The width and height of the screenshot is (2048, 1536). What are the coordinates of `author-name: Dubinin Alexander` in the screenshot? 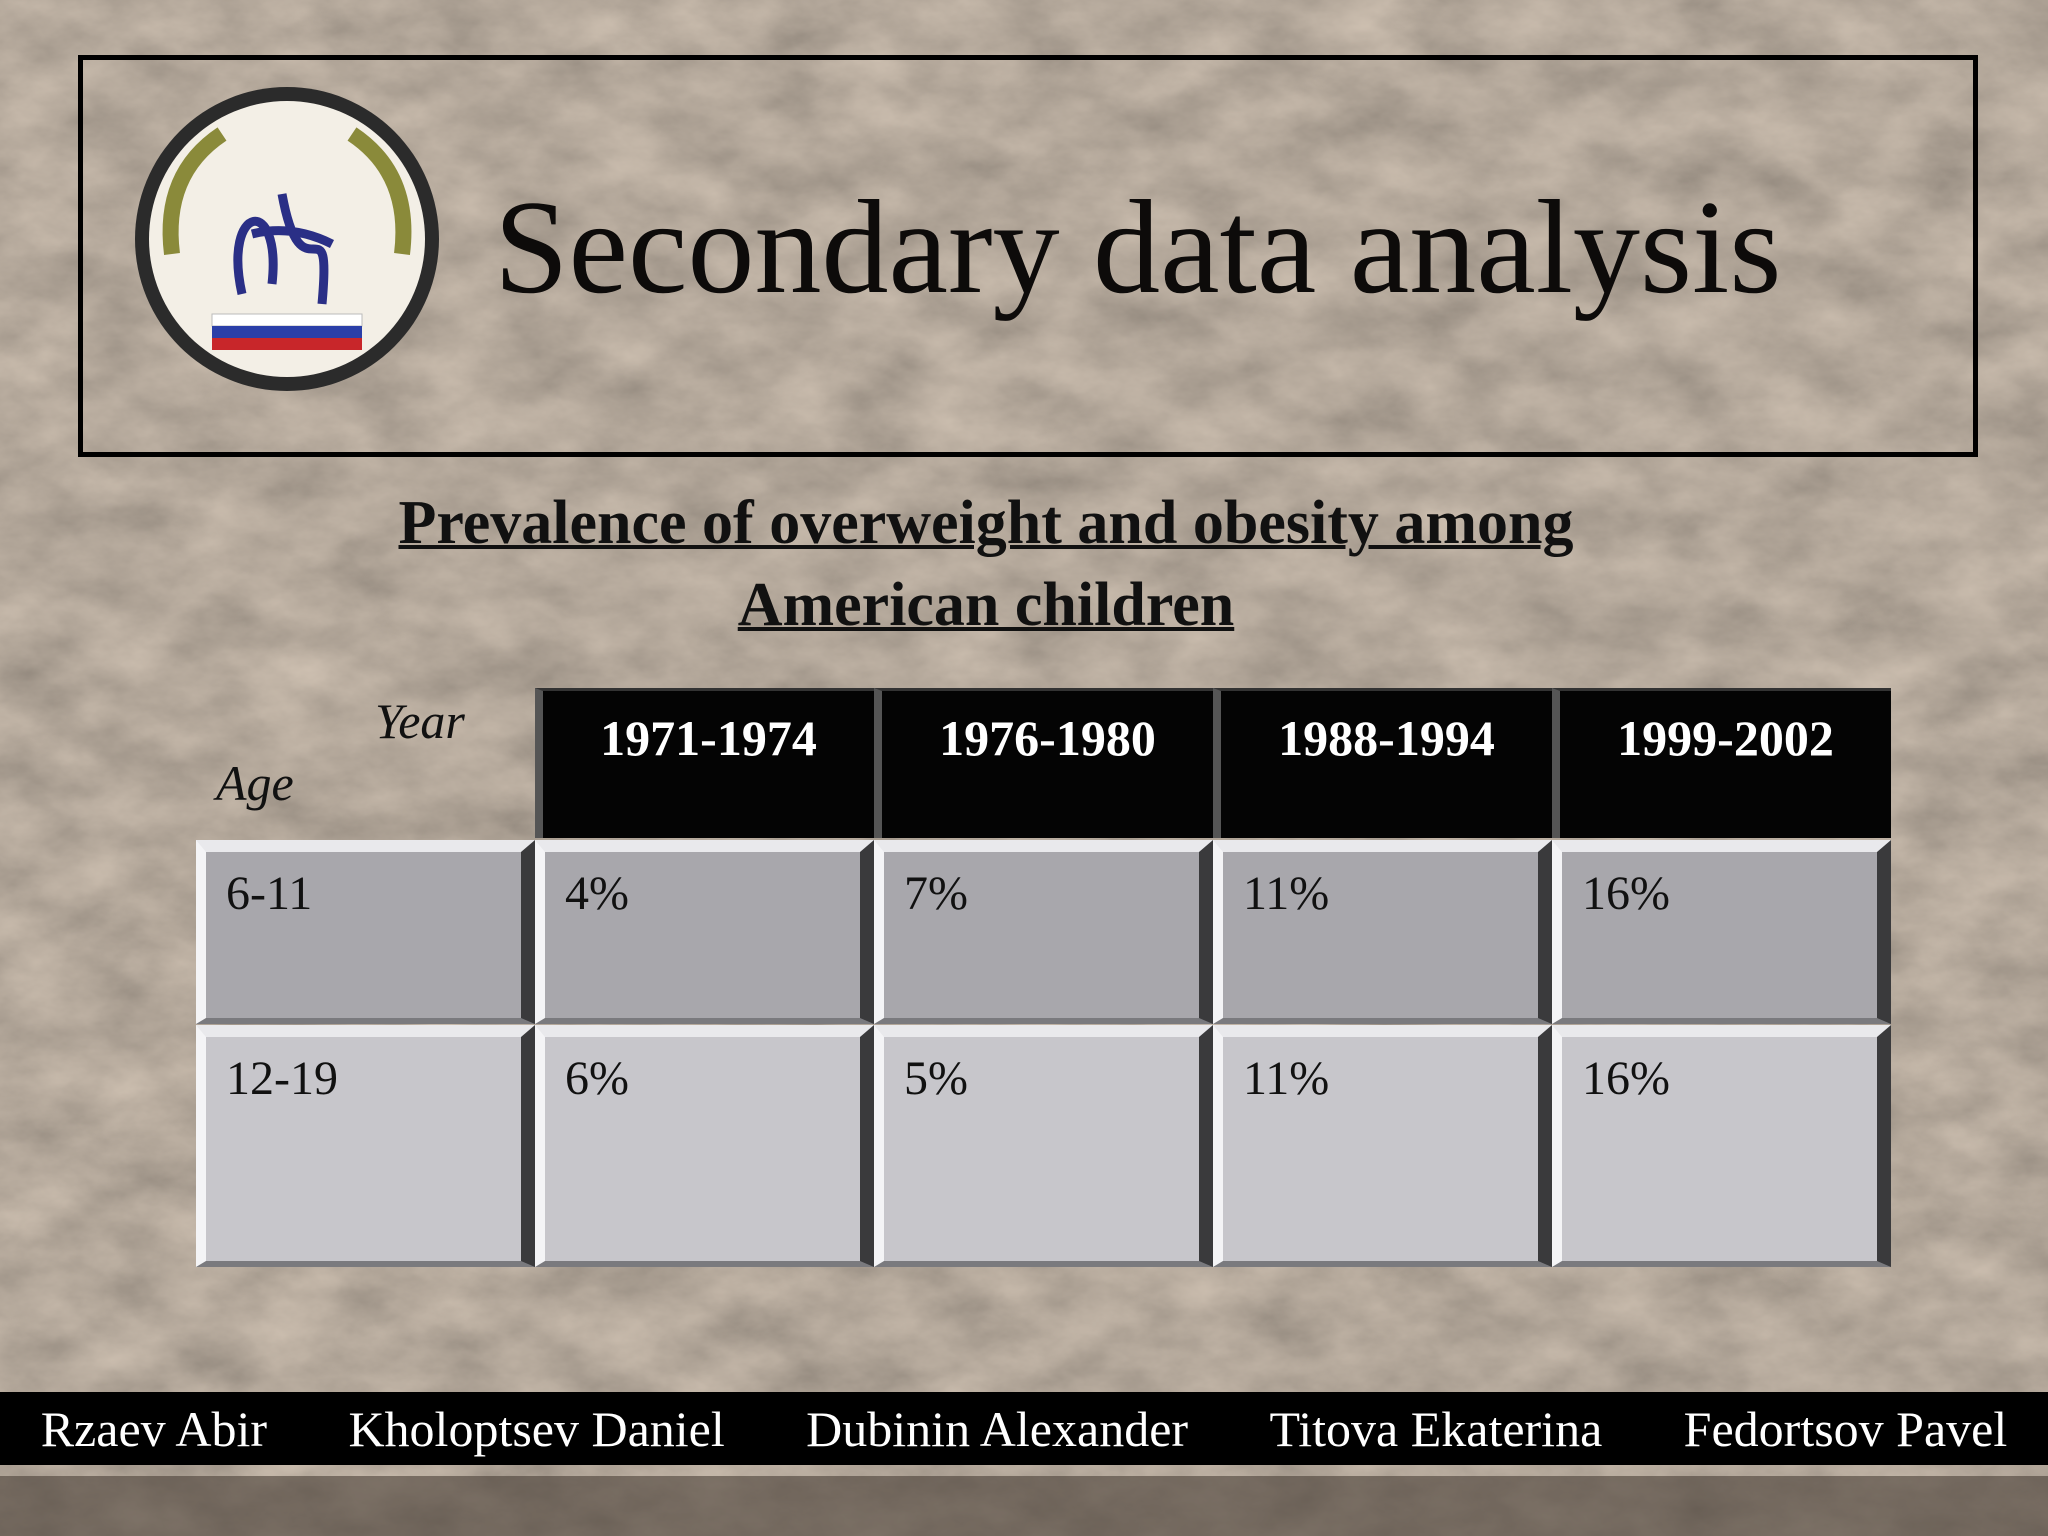 It's located at (997, 1428).